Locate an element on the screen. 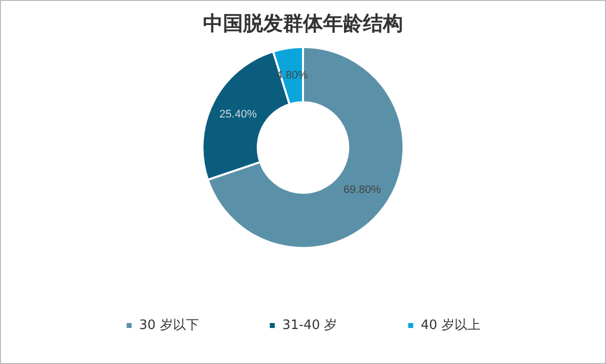  chart-title: 中国脱发群体年龄结构 is located at coordinates (303, 23).